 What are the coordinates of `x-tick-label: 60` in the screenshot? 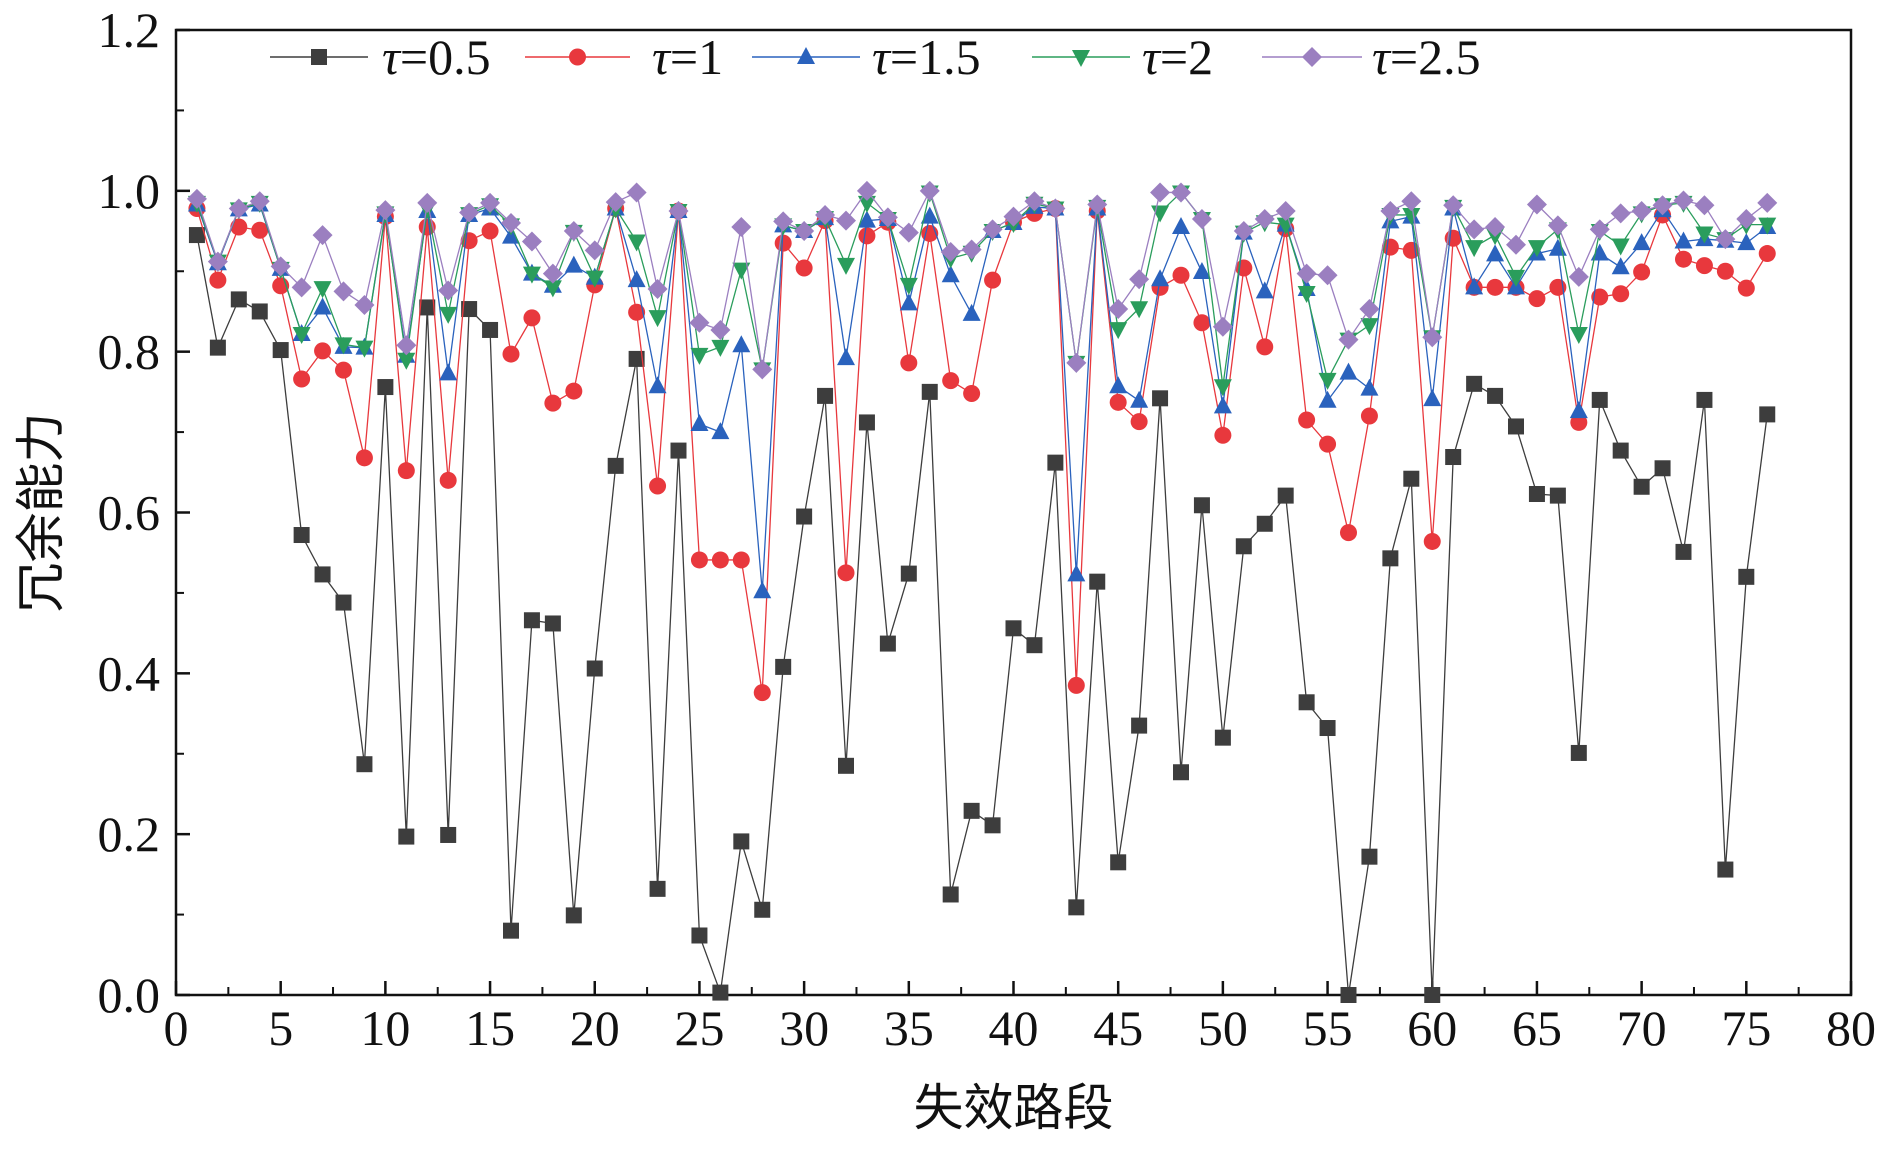 It's located at (1432, 1028).